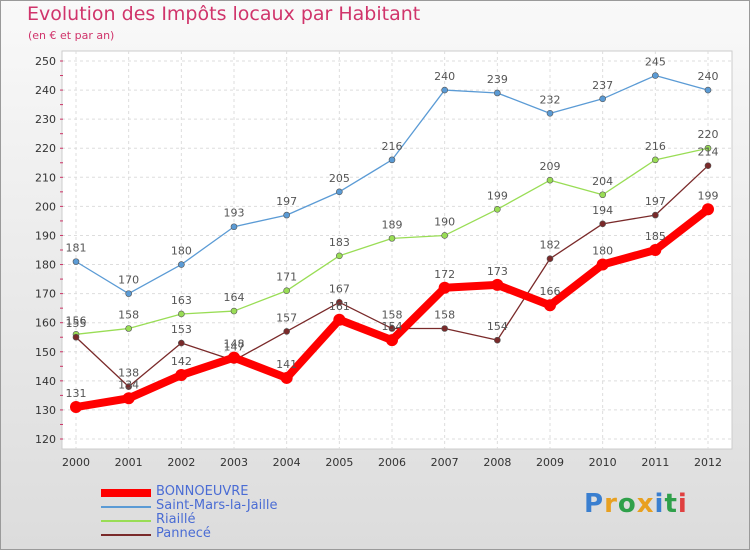 The width and height of the screenshot is (750, 551). I want to click on x-tick-label: 2008, so click(497, 462).